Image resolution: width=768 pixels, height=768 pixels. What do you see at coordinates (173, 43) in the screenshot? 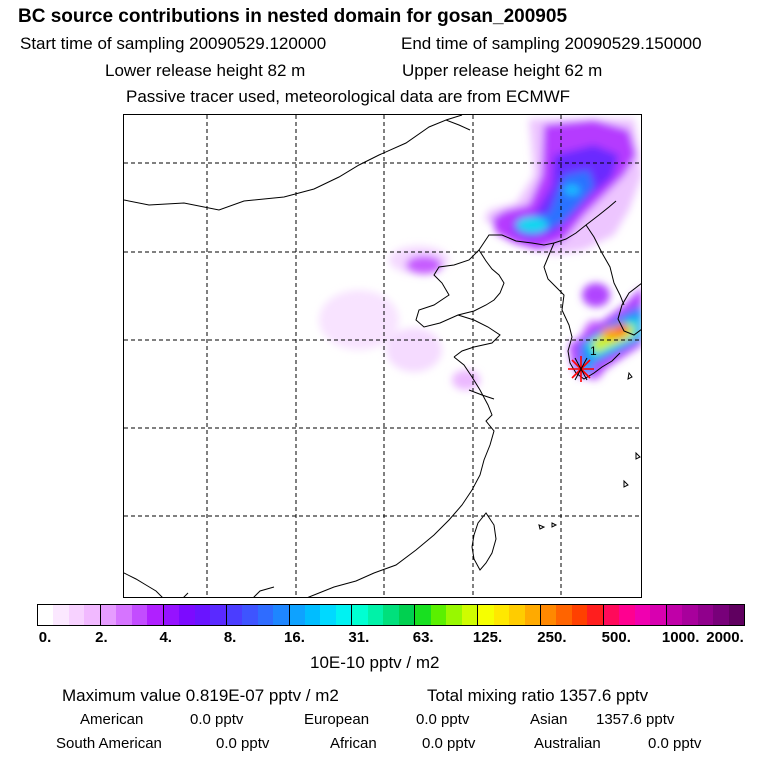
I see `start-sampling-text: Start time of sampling 20090529.120000` at bounding box center [173, 43].